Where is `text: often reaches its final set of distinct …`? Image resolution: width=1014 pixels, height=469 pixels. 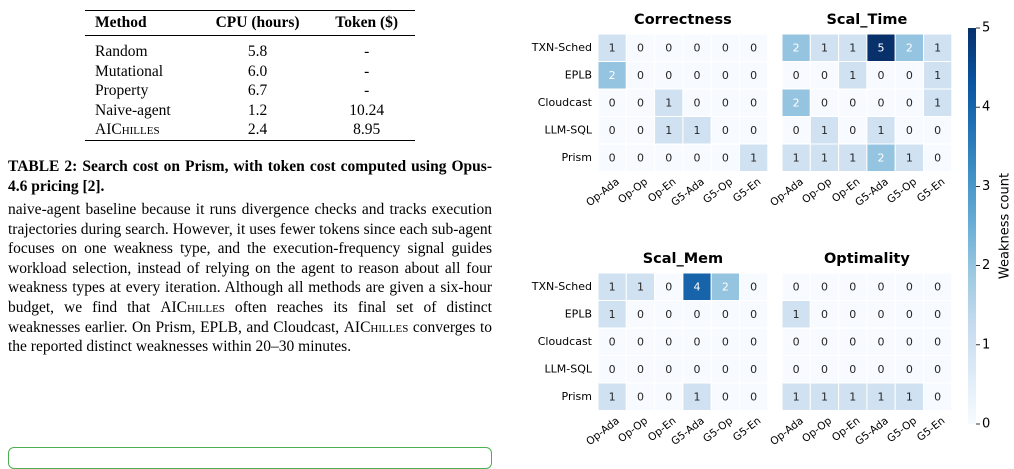
text: often reaches its final set of distinct … is located at coordinates (250, 317).